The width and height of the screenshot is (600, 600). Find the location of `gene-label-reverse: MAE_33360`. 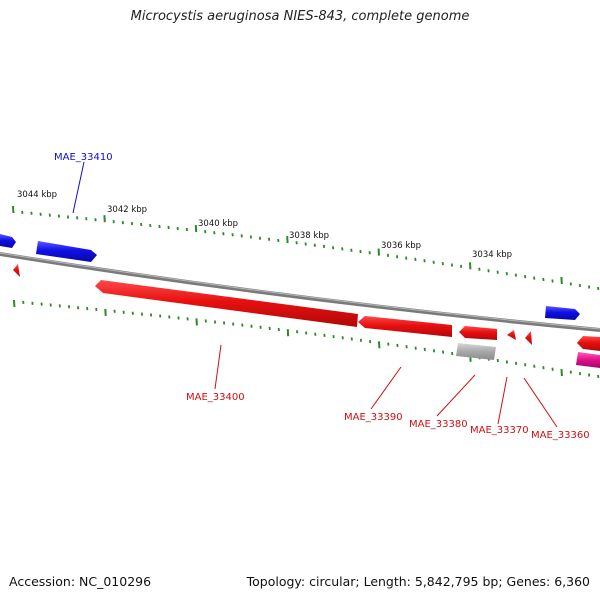

gene-label-reverse: MAE_33360 is located at coordinates (560, 435).